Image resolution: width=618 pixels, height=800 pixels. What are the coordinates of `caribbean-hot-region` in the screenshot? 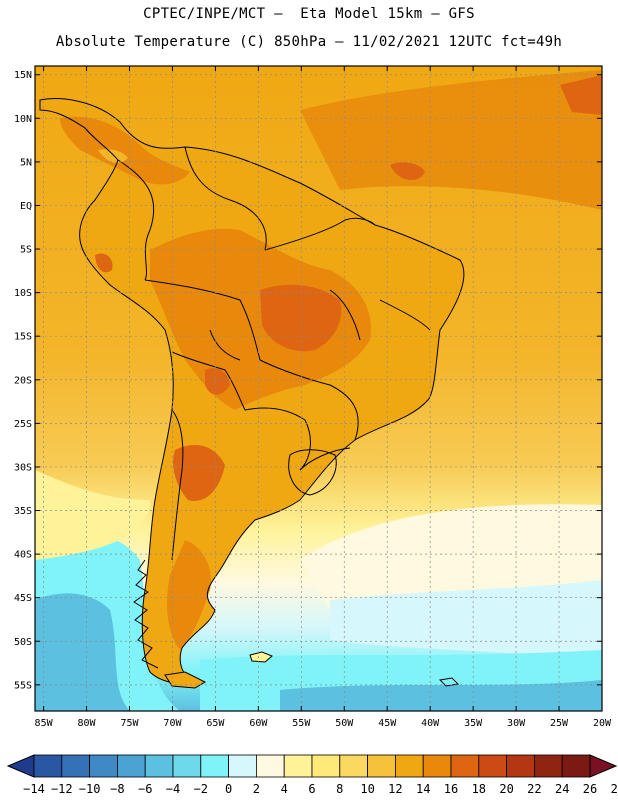 It's located at (125, 150).